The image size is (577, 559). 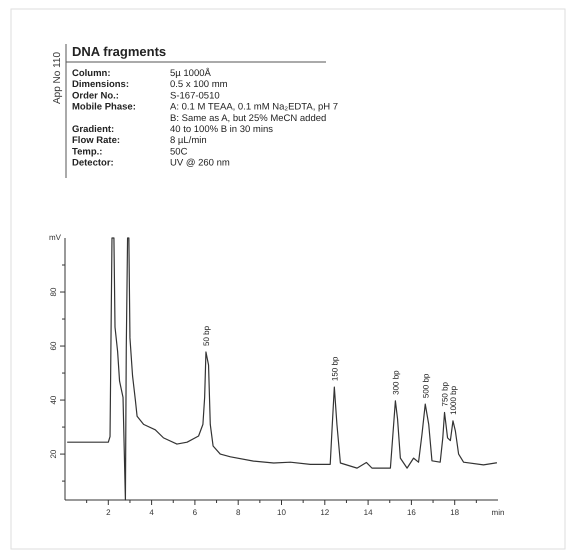 What do you see at coordinates (93, 129) in the screenshot?
I see `text: Gradient:` at bounding box center [93, 129].